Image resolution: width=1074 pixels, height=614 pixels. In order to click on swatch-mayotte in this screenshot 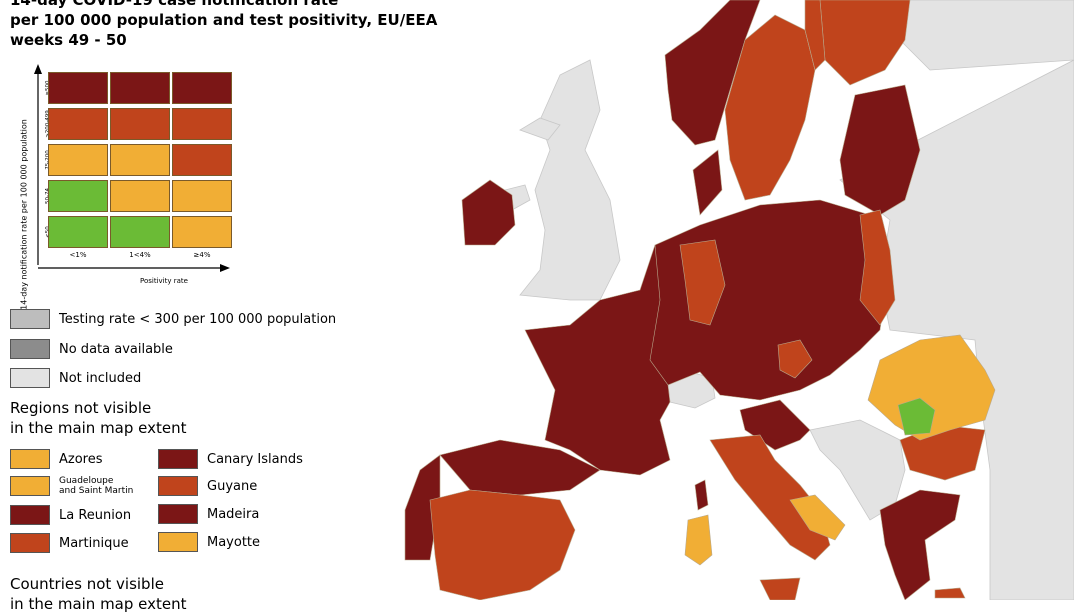, I will do `click(178, 542)`.